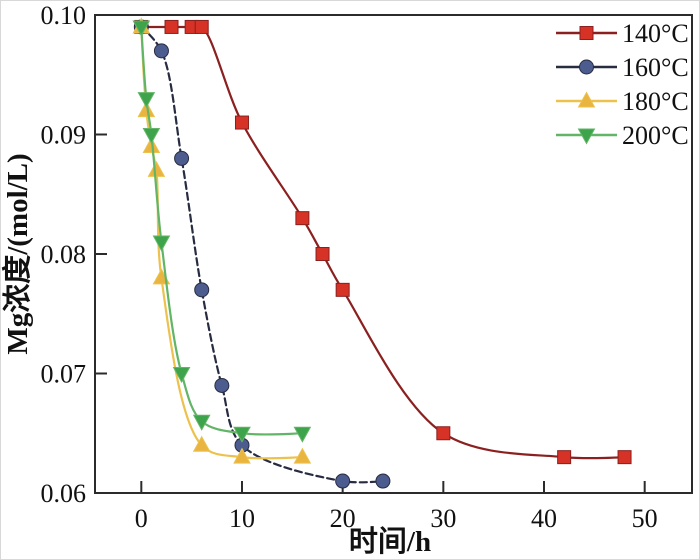  I want to click on legend-label: 140°C, so click(655, 33).